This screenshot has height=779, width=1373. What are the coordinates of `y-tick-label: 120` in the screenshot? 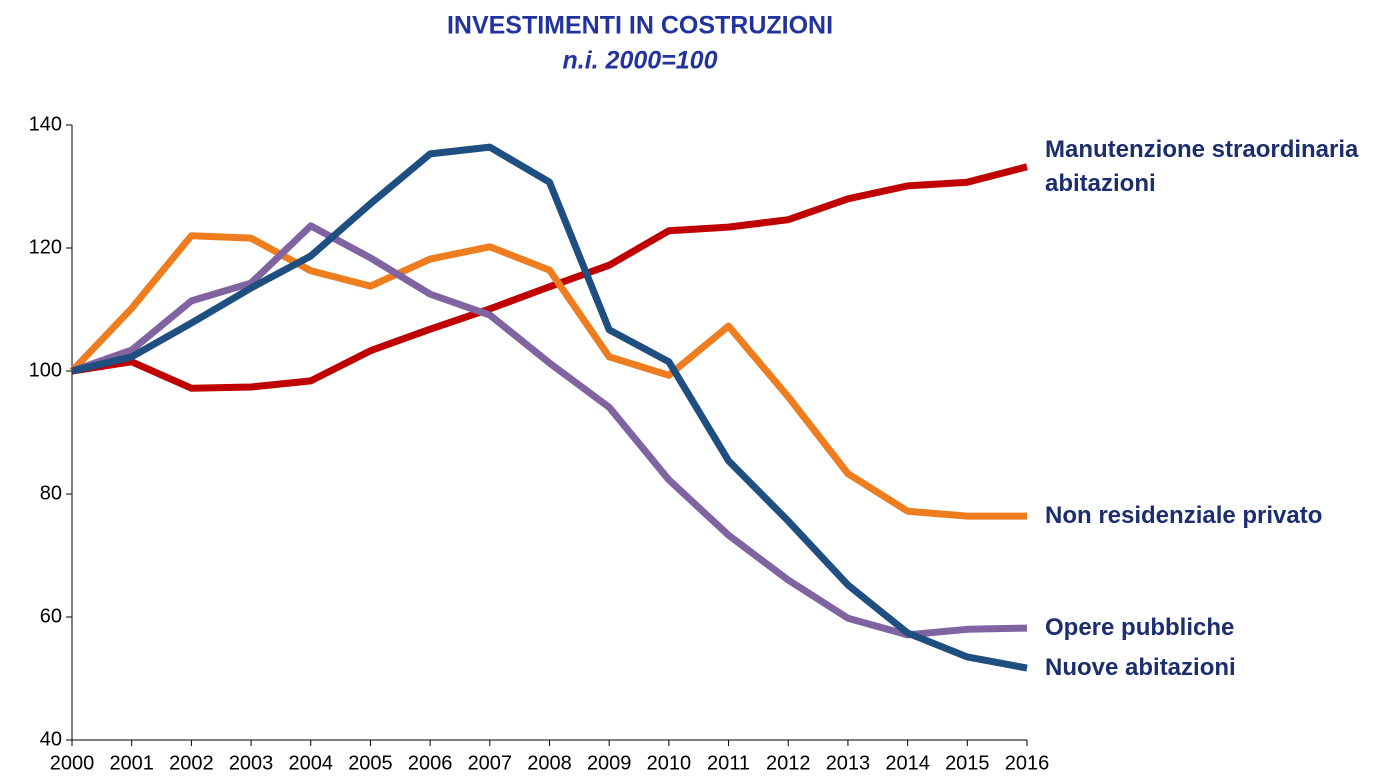 It's located at (45, 247).